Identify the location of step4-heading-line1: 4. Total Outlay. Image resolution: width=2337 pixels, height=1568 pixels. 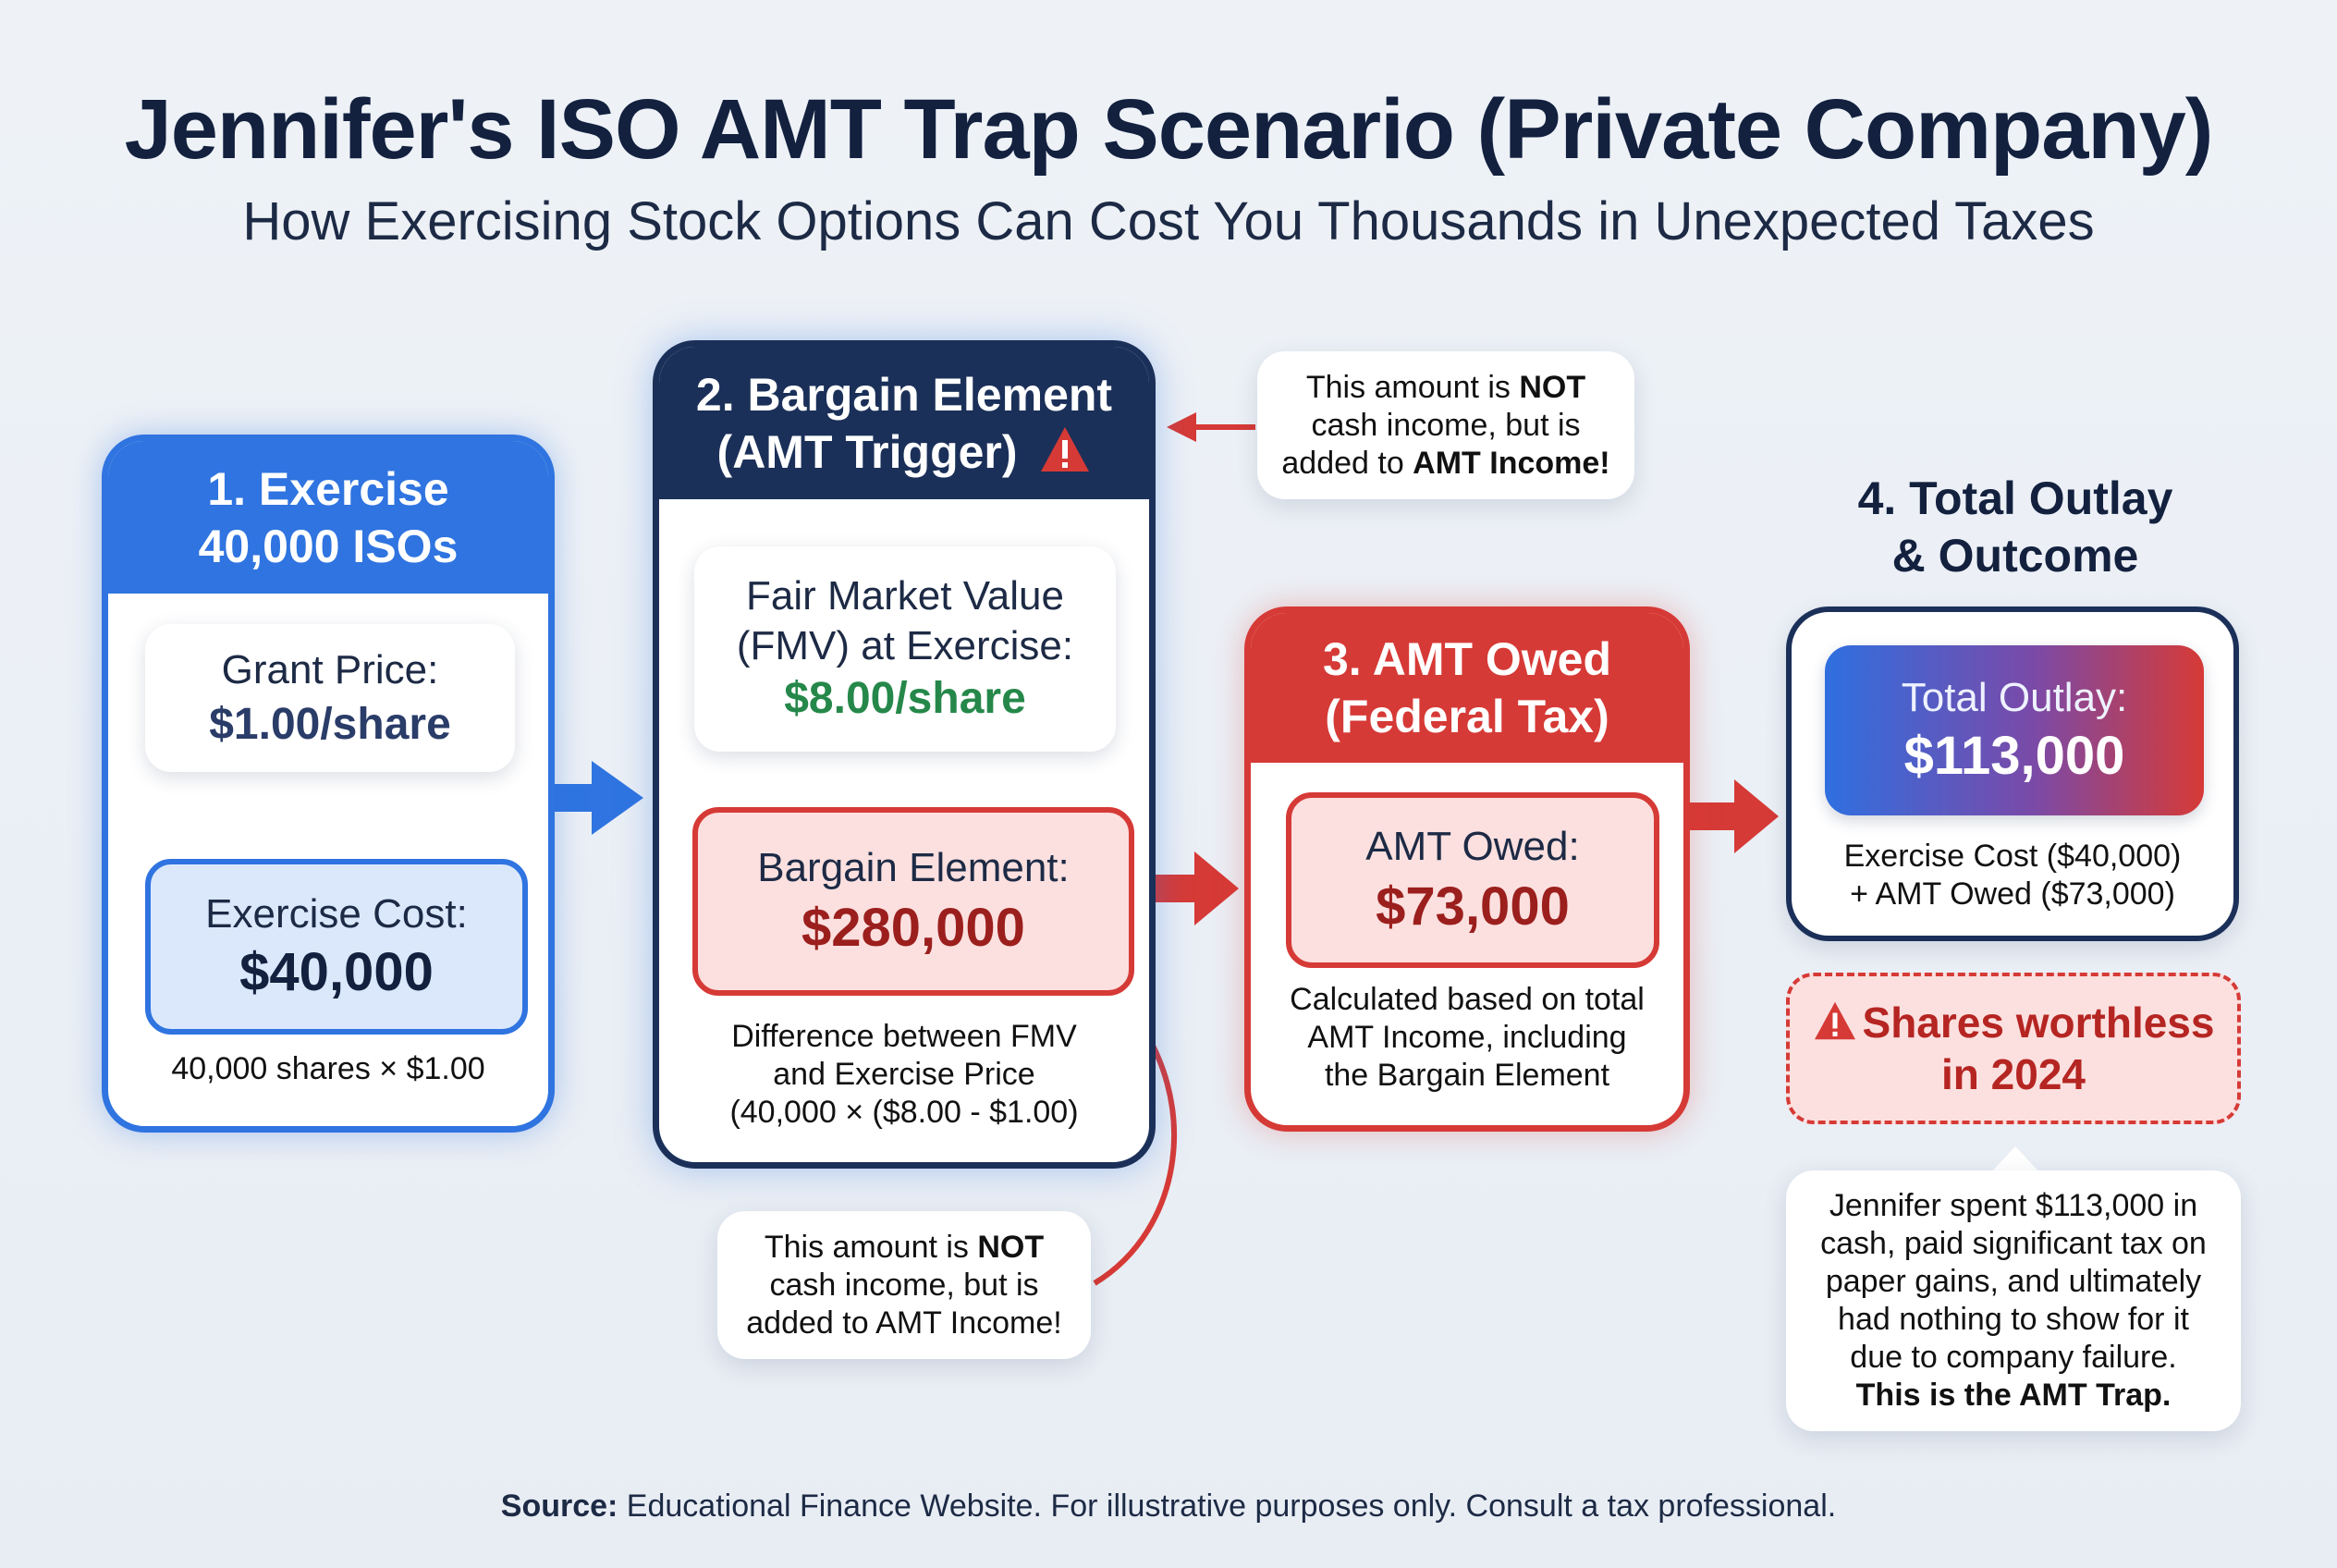
(2015, 498).